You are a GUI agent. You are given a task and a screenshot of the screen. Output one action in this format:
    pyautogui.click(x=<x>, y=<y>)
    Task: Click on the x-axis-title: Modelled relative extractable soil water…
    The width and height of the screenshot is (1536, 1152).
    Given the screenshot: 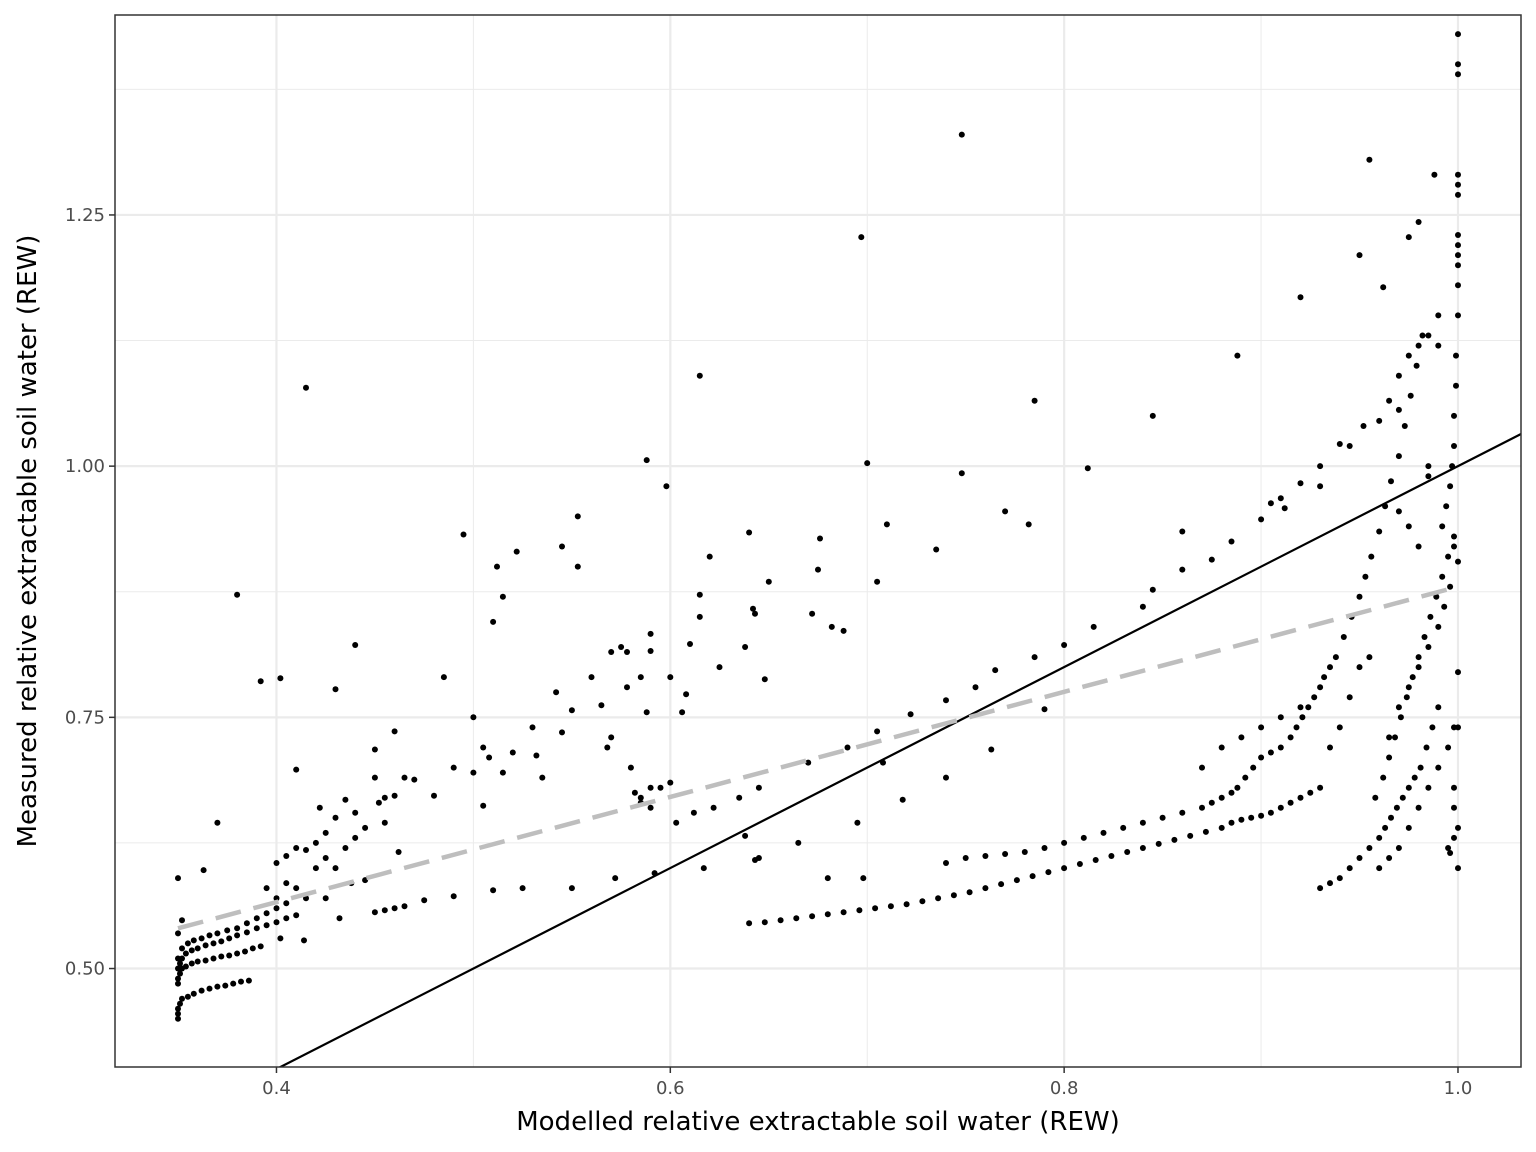 What is the action you would take?
    pyautogui.click(x=818, y=1122)
    